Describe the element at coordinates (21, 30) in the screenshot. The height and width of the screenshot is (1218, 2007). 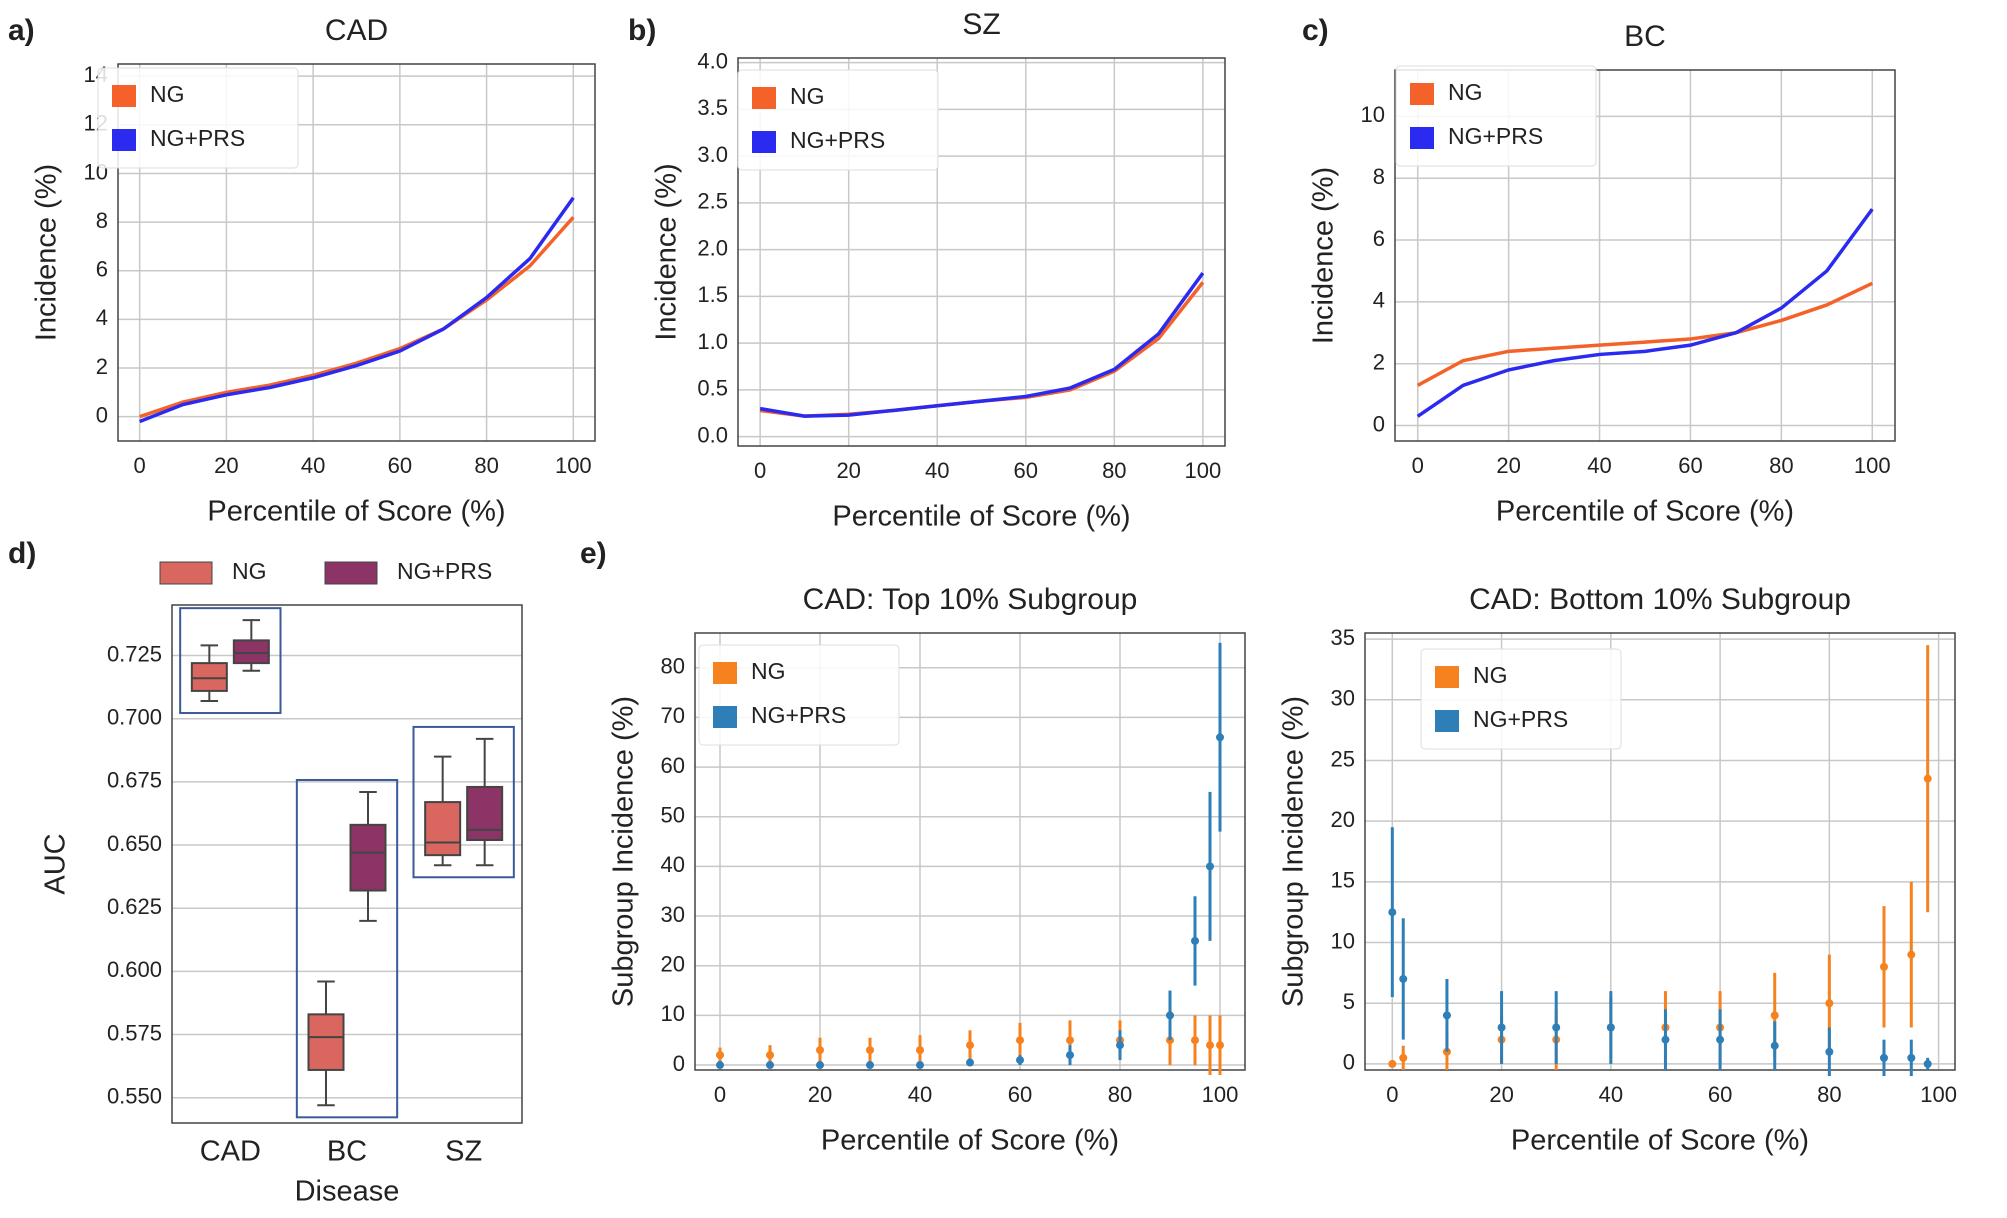
I see `panel-label: a)` at that location.